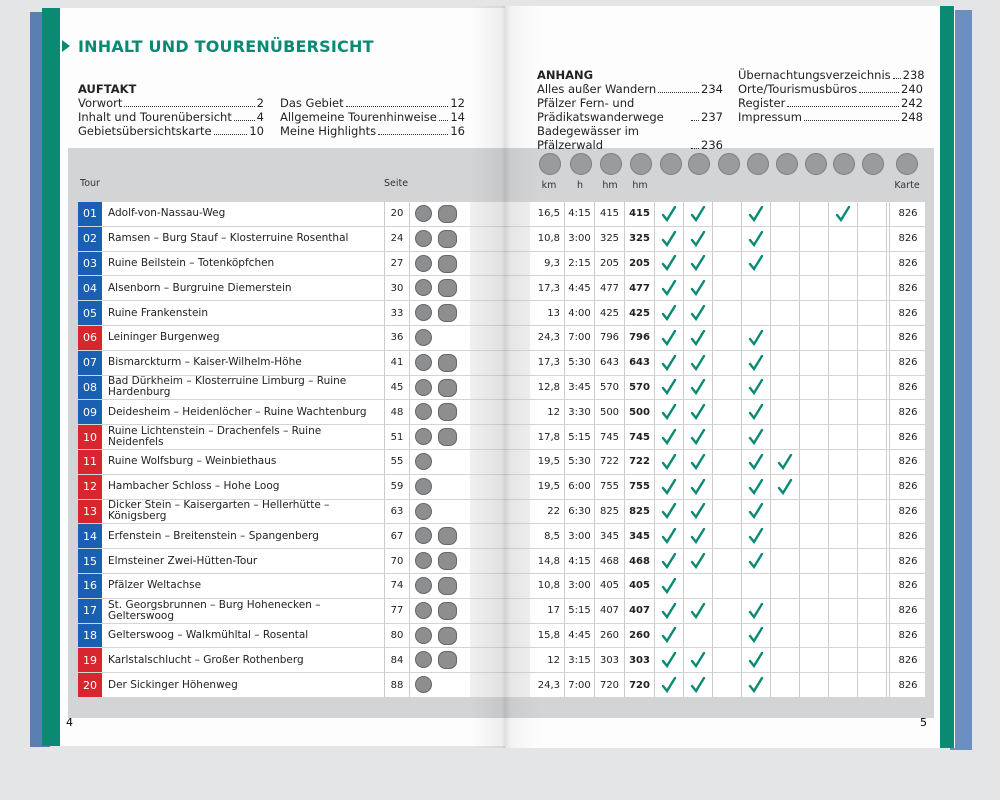  What do you see at coordinates (457, 103) in the screenshot?
I see `toc-page: 12` at bounding box center [457, 103].